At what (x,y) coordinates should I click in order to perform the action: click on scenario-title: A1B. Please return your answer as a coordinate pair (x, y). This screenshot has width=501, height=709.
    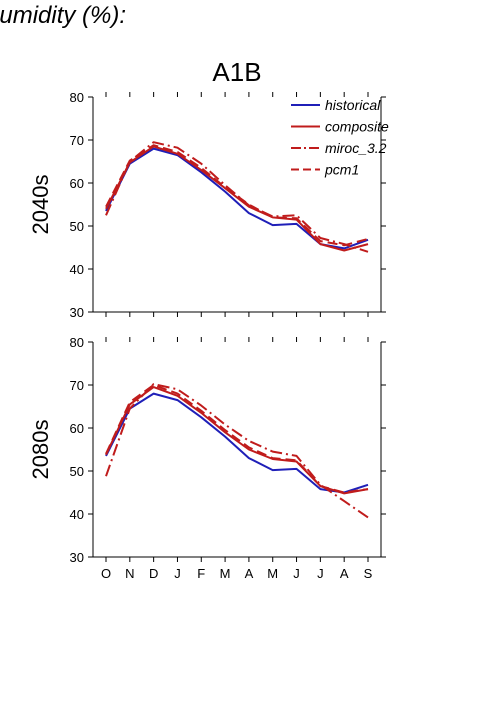
    Looking at the image, I should click on (236, 72).